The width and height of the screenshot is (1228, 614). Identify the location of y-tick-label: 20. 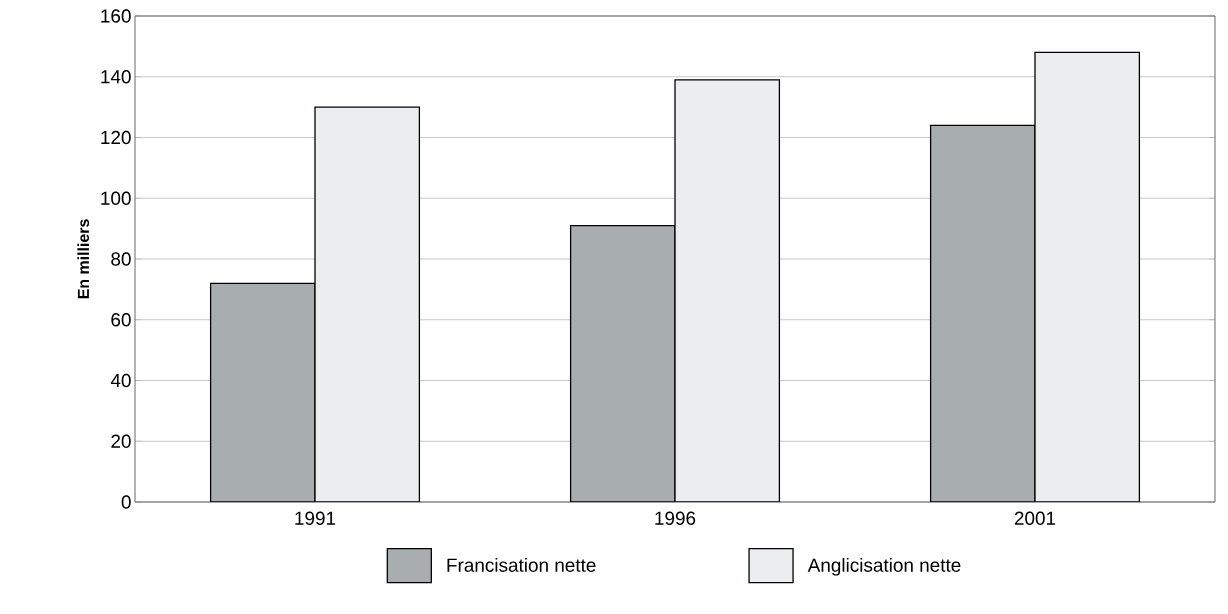
(121, 441).